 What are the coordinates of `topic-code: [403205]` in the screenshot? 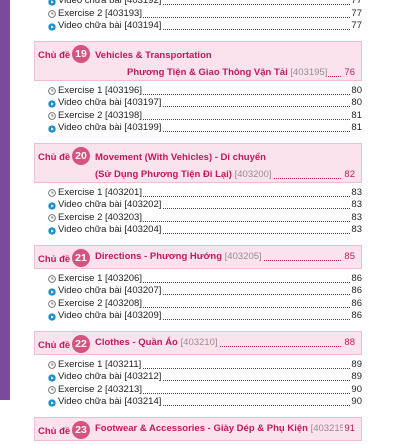 It's located at (243, 256).